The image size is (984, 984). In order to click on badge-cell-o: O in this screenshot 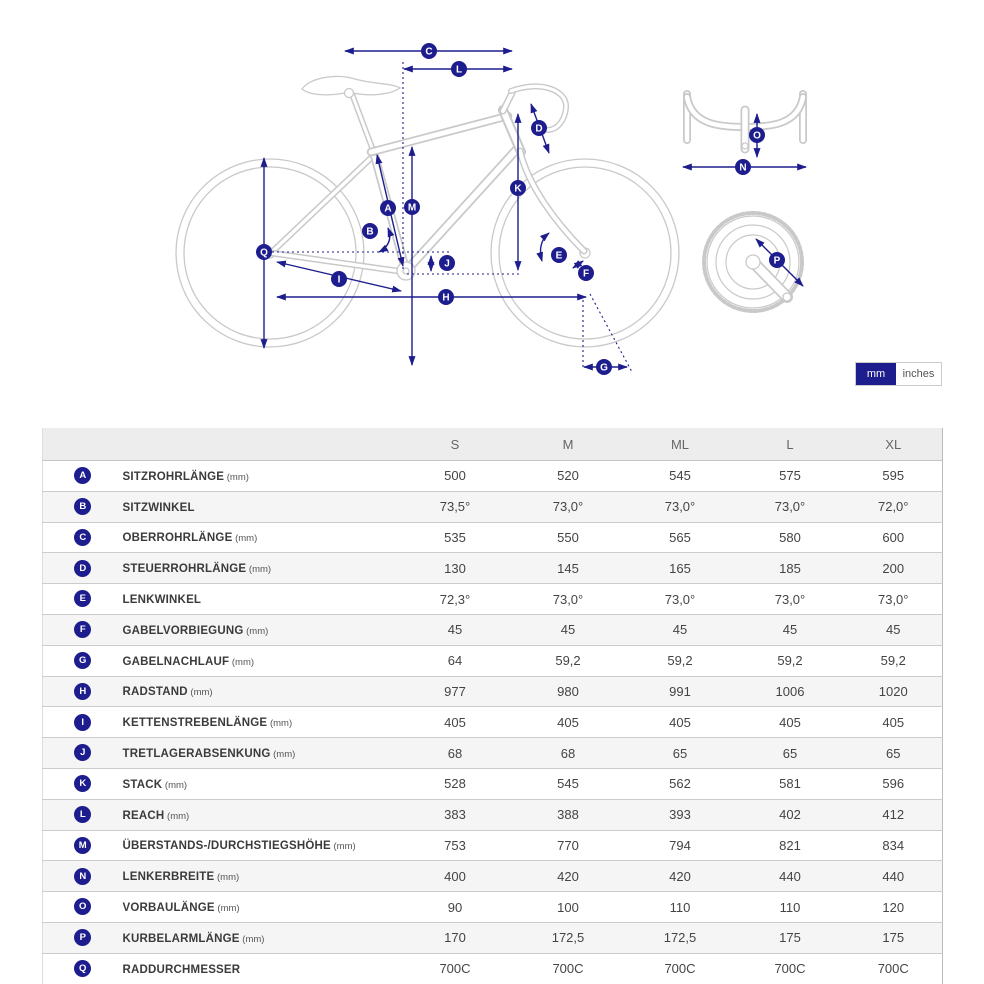, I will do `click(82, 907)`.